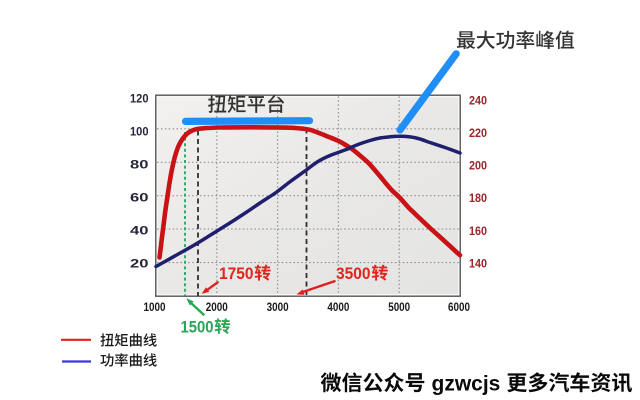 The image size is (640, 400). Describe the element at coordinates (155, 307) in the screenshot. I see `svg-text: 1000` at that location.